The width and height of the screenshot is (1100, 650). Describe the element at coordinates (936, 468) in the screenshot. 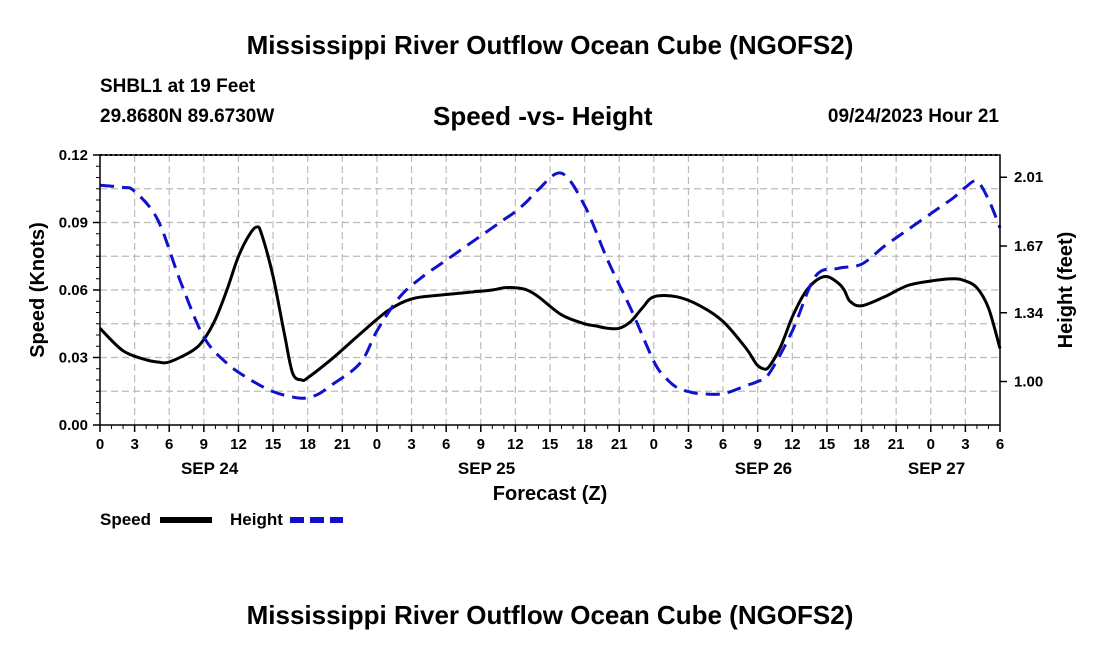

I see `date-label: SEP 27` at that location.